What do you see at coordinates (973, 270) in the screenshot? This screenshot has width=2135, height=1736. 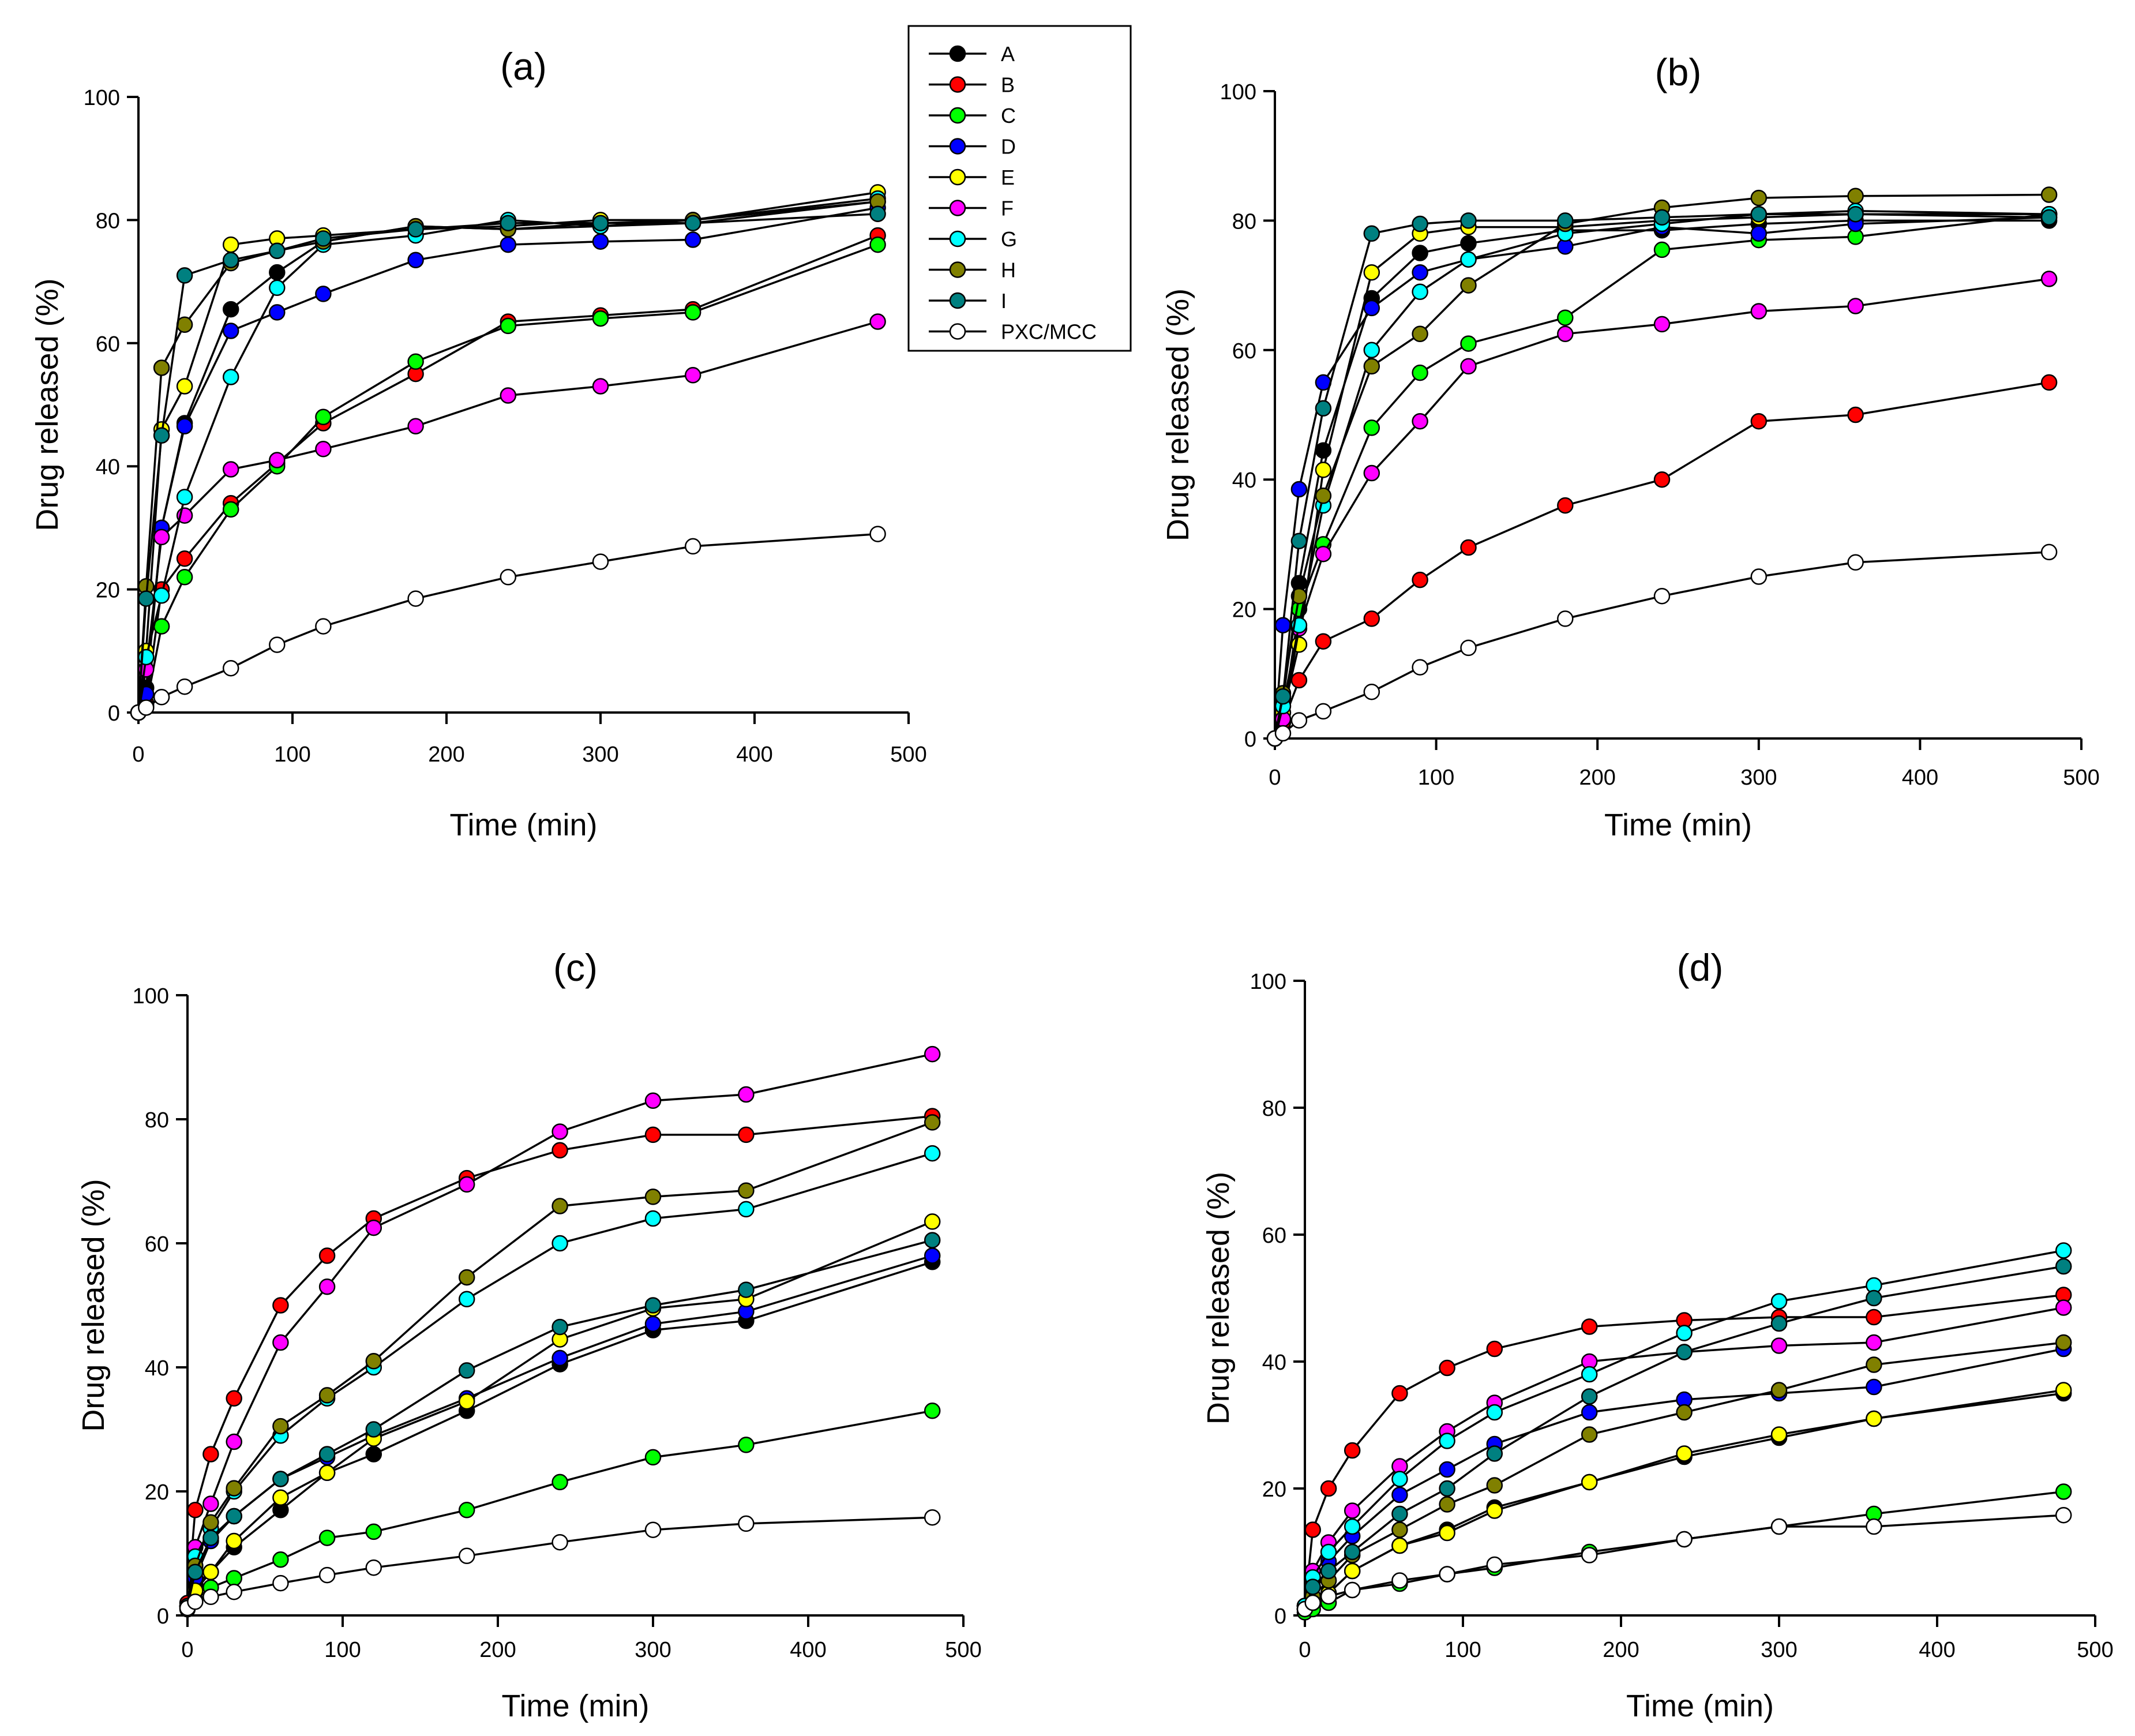 I see `legend-entry: H` at bounding box center [973, 270].